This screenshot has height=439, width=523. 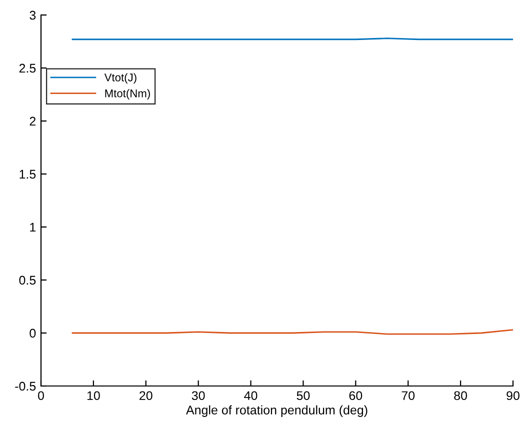 What do you see at coordinates (33, 15) in the screenshot?
I see `y-tick-label: 3` at bounding box center [33, 15].